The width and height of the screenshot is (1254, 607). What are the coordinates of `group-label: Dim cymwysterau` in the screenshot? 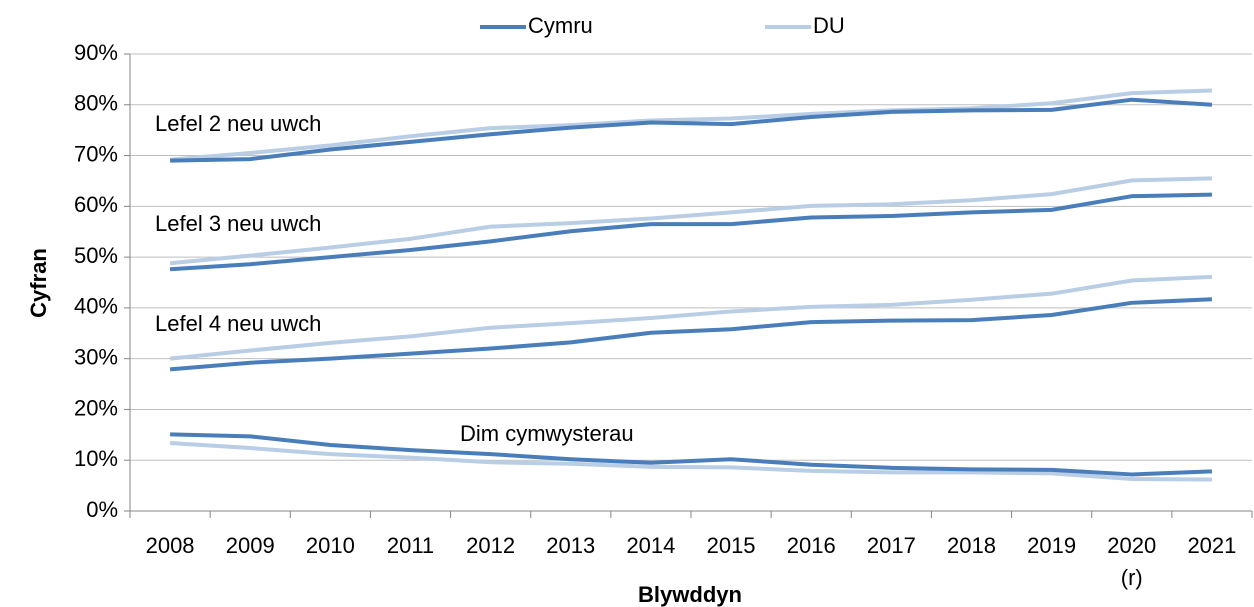 It's located at (547, 433).